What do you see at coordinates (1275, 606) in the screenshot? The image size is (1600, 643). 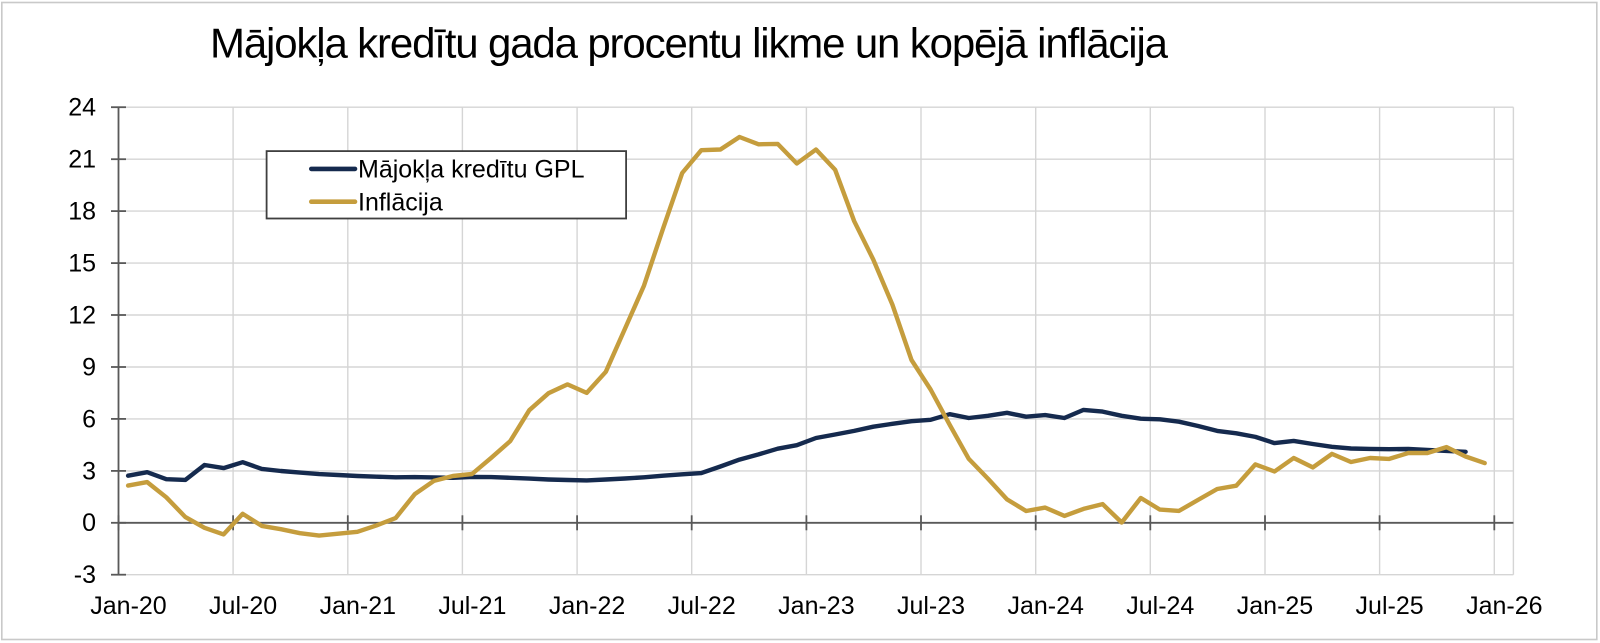 I see `svg-text: Jan-25` at bounding box center [1275, 606].